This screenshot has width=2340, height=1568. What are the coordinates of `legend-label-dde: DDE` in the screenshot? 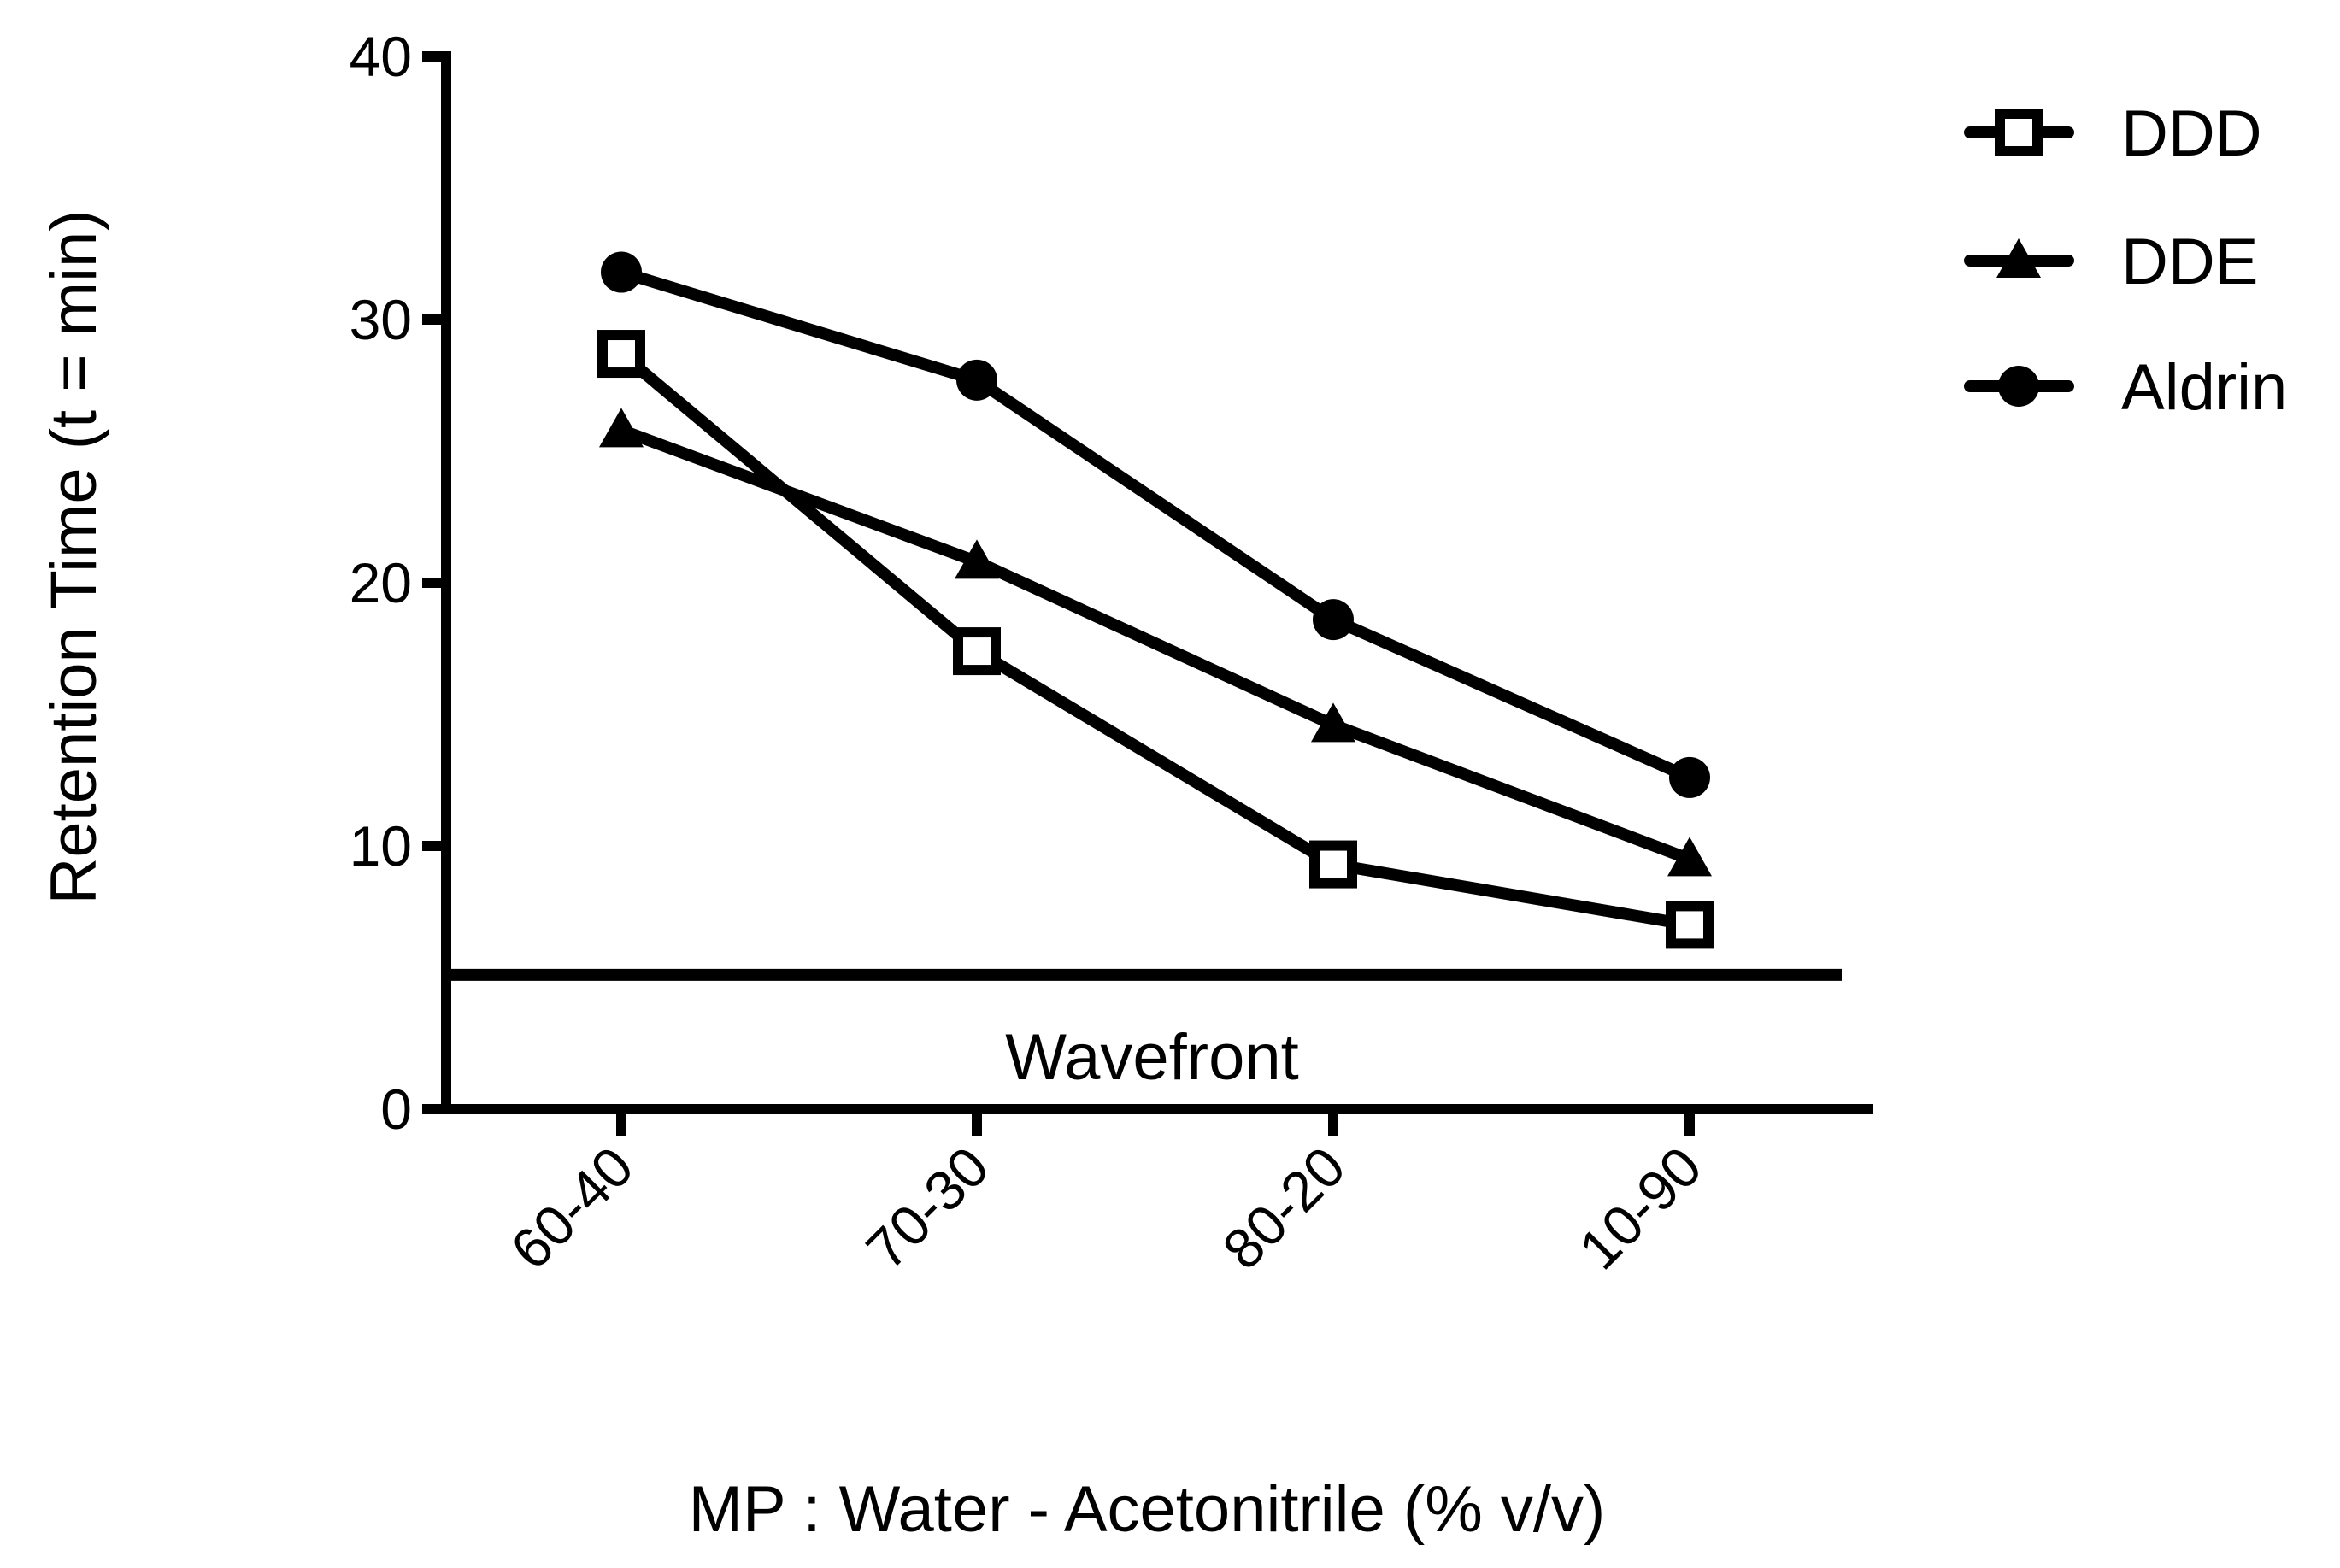 It's located at (2189, 262).